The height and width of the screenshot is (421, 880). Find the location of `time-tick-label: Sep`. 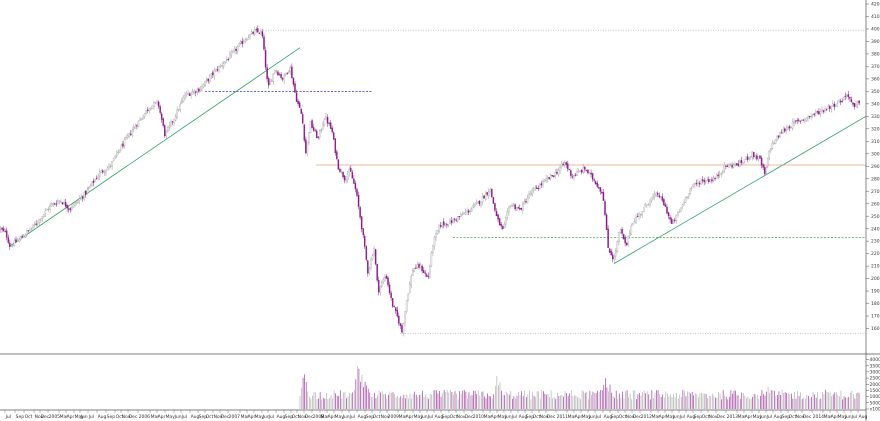

time-tick-label: Sep is located at coordinates (530, 417).